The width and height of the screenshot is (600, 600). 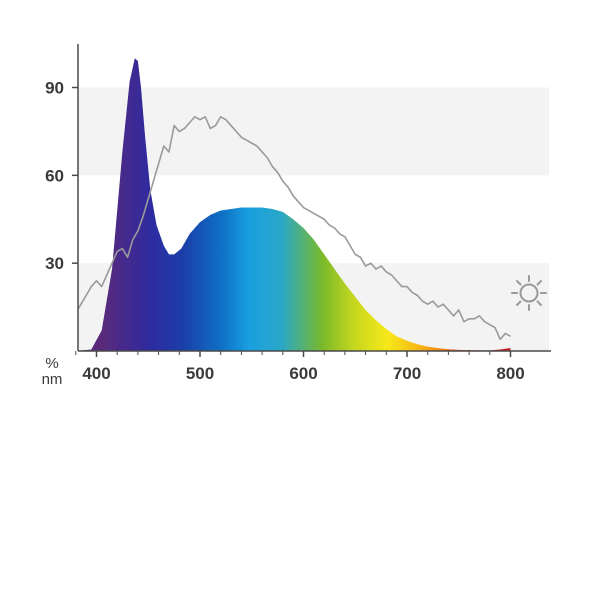 I want to click on x-tick-label: 600, so click(x=303, y=373).